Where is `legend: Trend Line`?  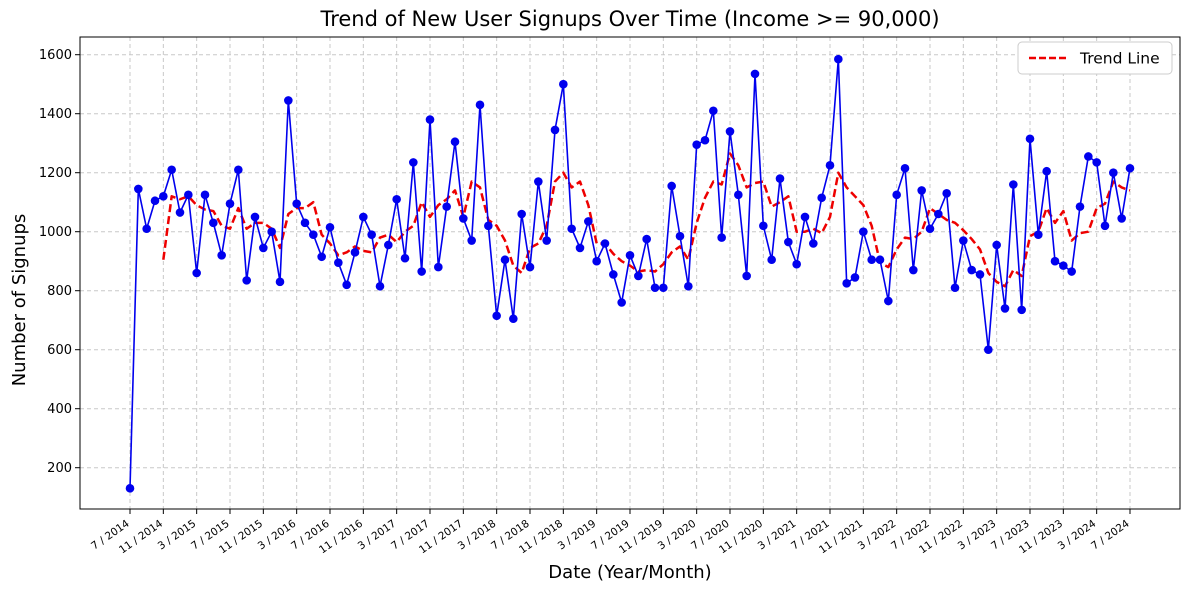 legend: Trend Line is located at coordinates (1095, 58).